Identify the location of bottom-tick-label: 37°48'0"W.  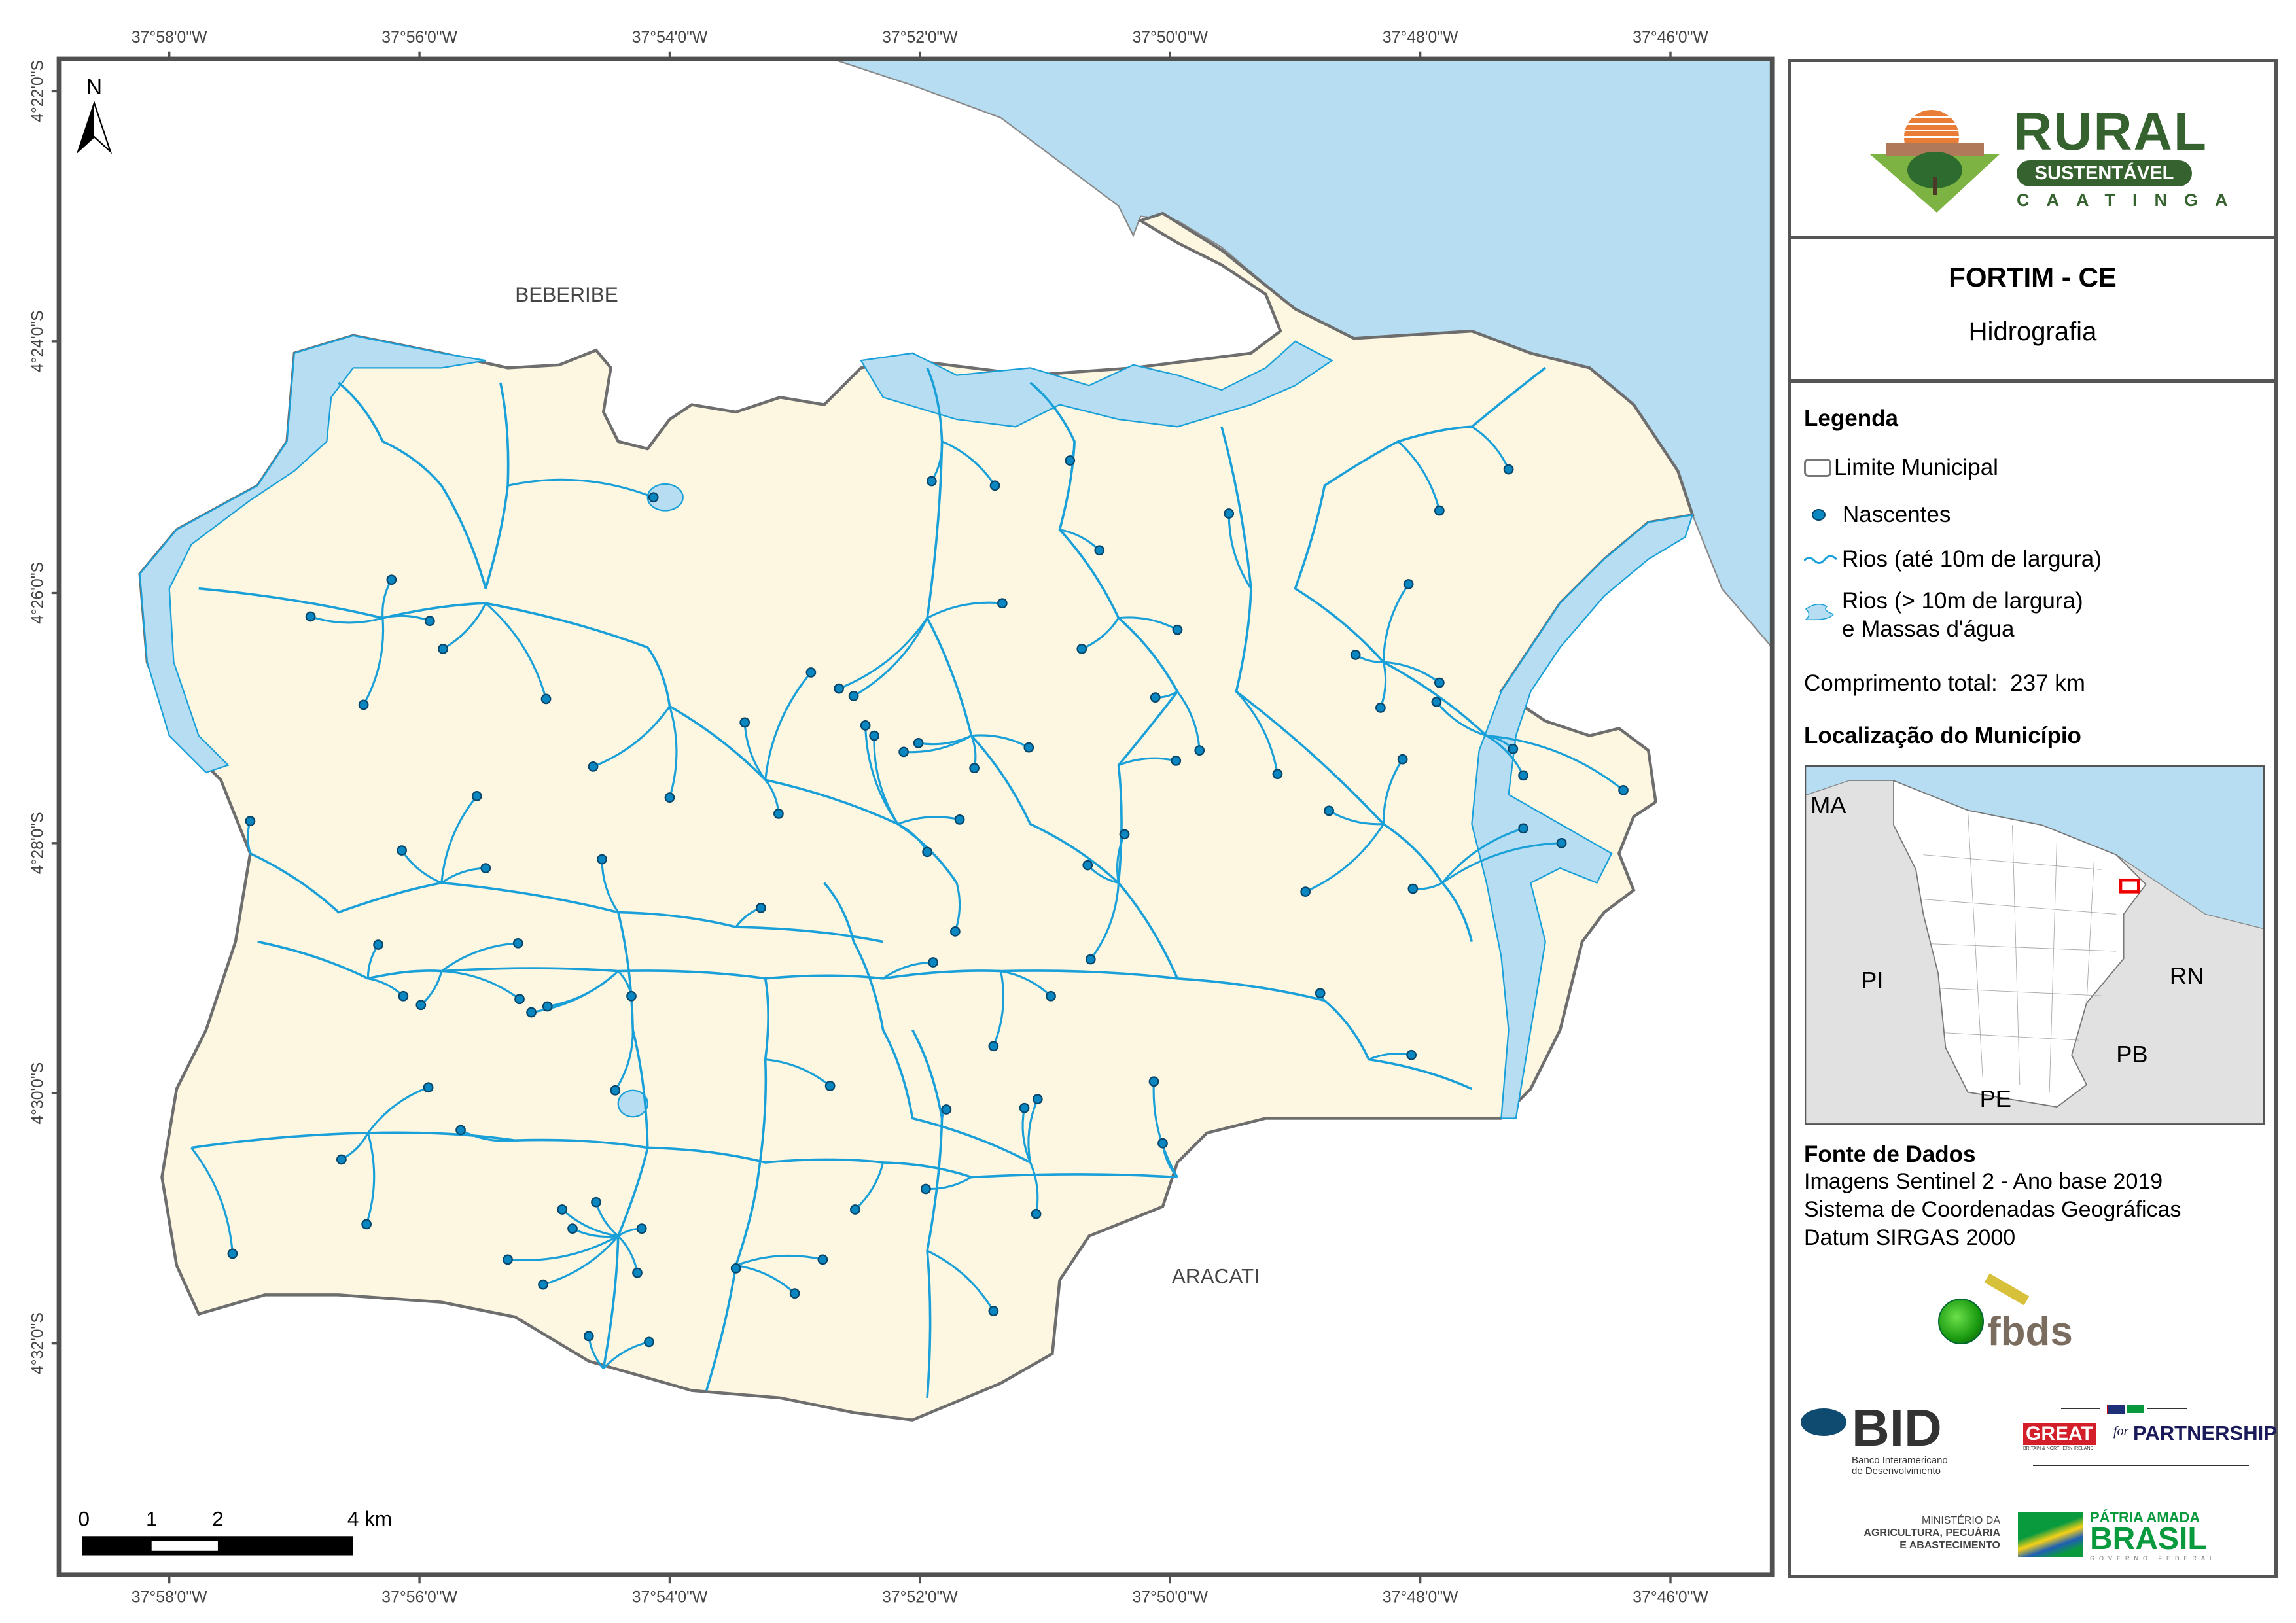
(1420, 1598).